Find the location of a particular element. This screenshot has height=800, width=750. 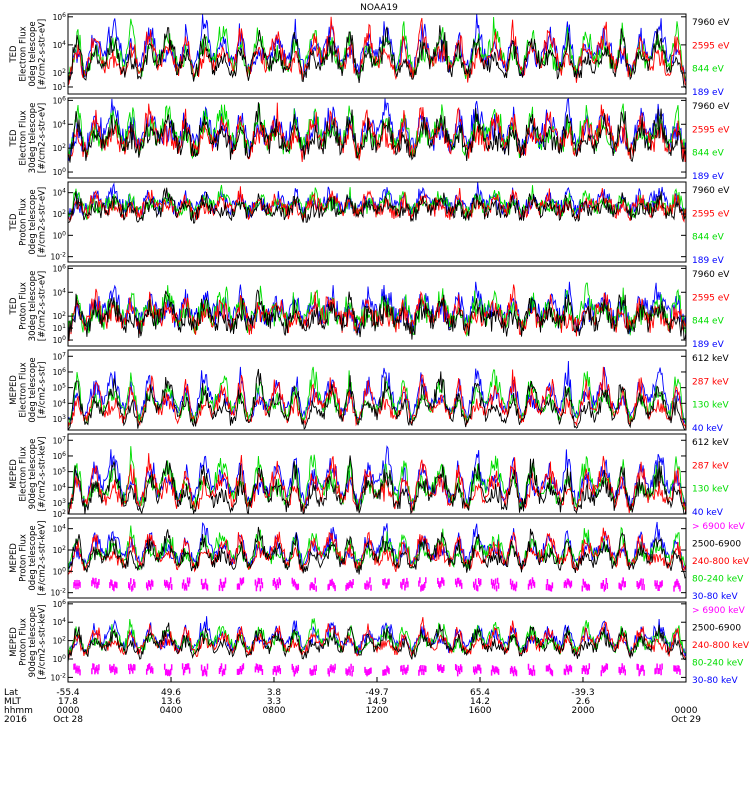

x-hhmm-label: 0800 is located at coordinates (274, 711).